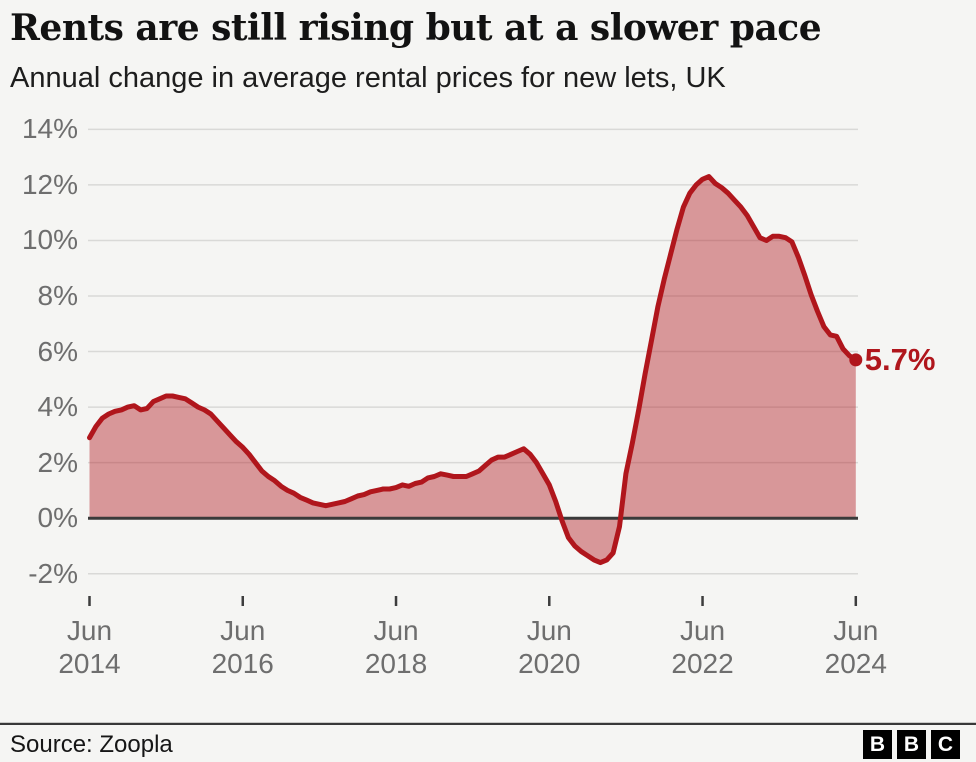  What do you see at coordinates (243, 647) in the screenshot?
I see `x-axis-label: Jun 2016` at bounding box center [243, 647].